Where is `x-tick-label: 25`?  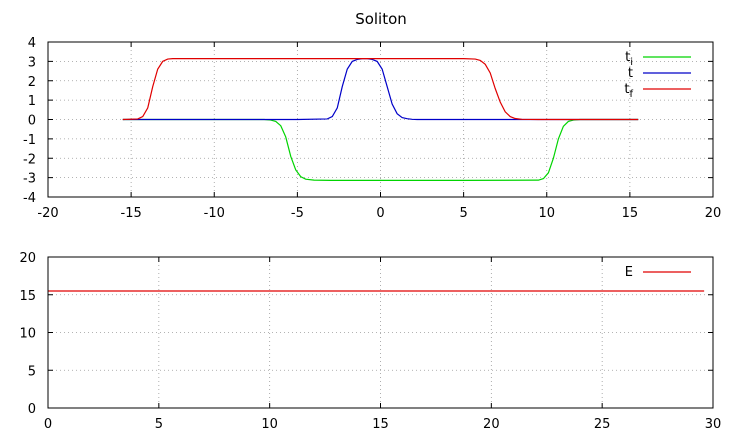
x-tick-label: 25 is located at coordinates (602, 424).